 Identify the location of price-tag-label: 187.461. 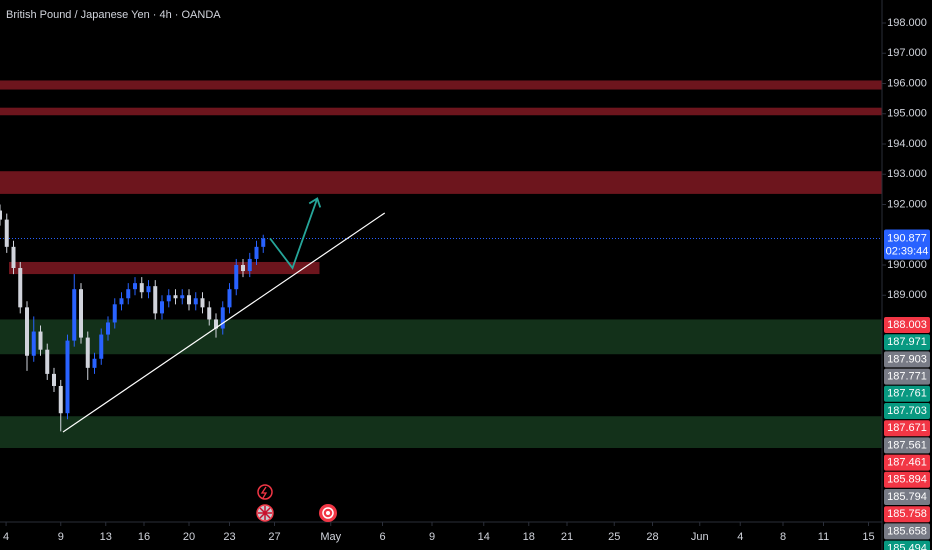
(907, 463).